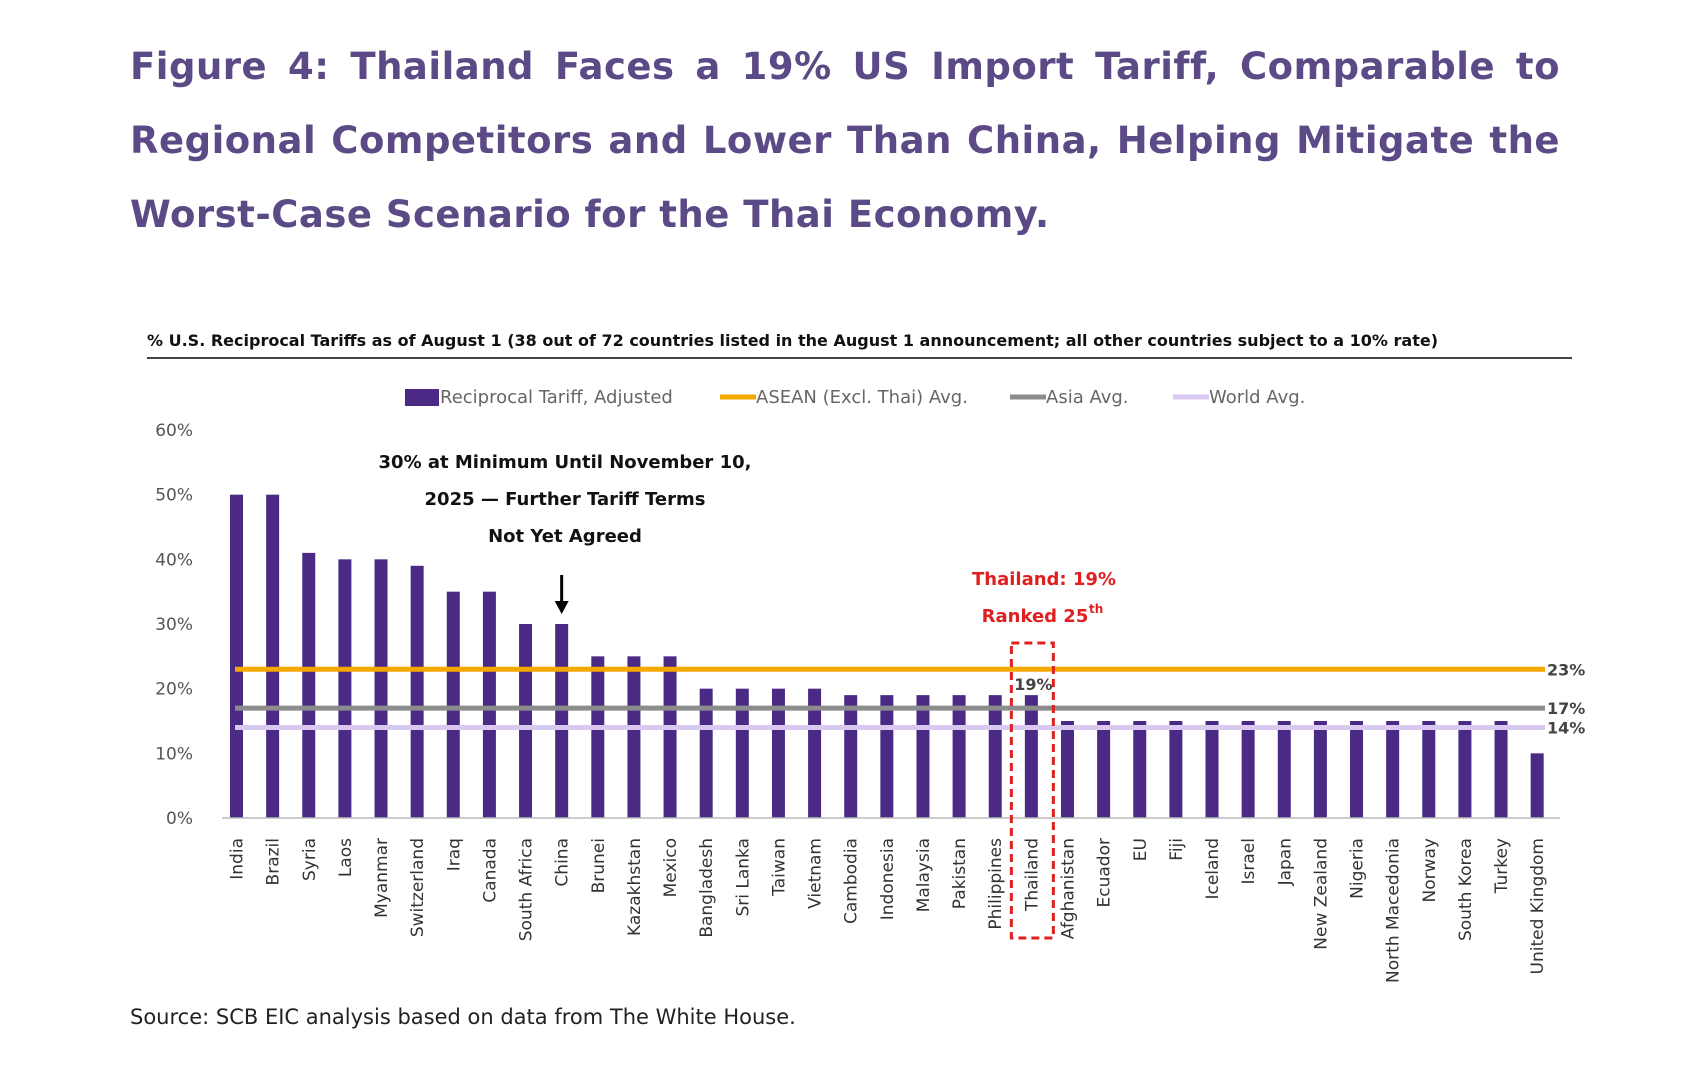 The height and width of the screenshot is (1091, 1696). What do you see at coordinates (1044, 579) in the screenshot?
I see `thailand-callout-line1: Thailand: 19%` at bounding box center [1044, 579].